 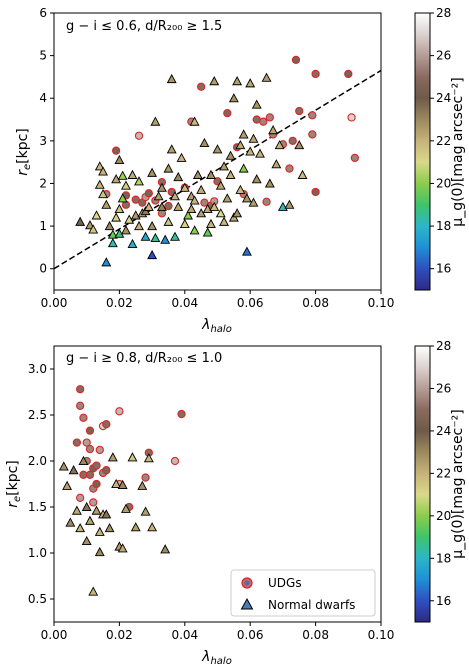 What do you see at coordinates (37, 369) in the screenshot?
I see `y-tick-label: 3.0` at bounding box center [37, 369].